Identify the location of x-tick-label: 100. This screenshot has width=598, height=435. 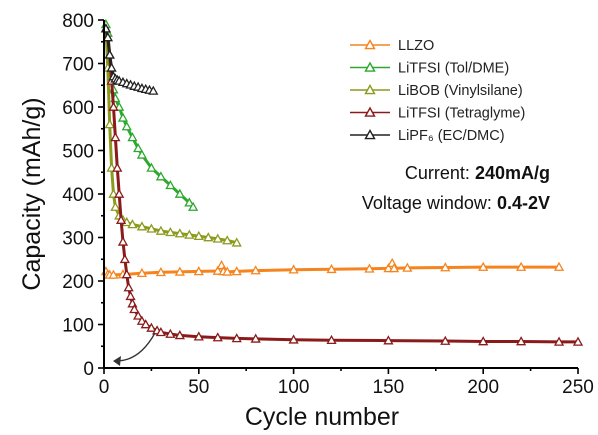
(294, 387).